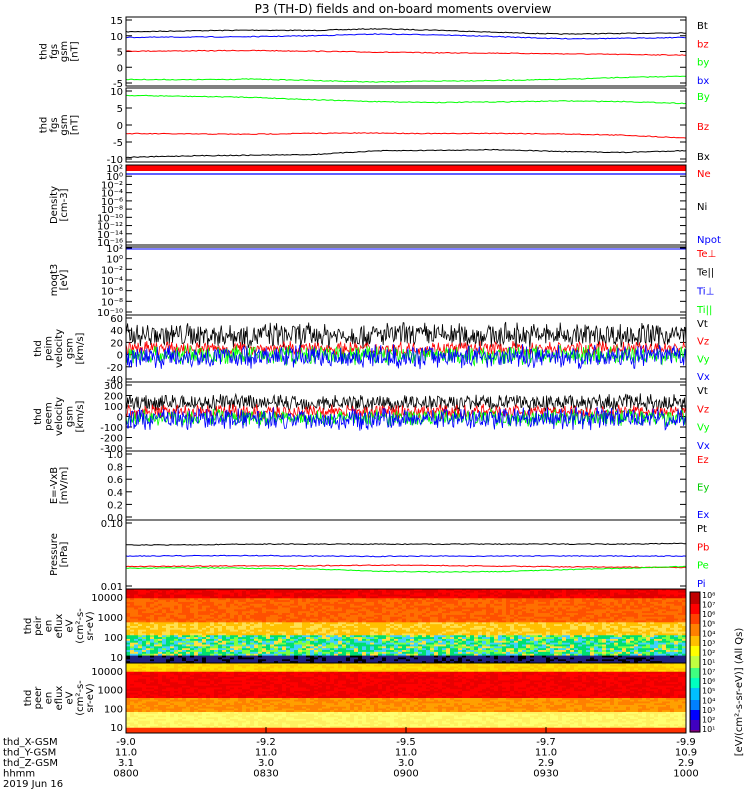 The width and height of the screenshot is (750, 800). Describe the element at coordinates (703, 44) in the screenshot. I see `legend-label-bz: bz` at that location.